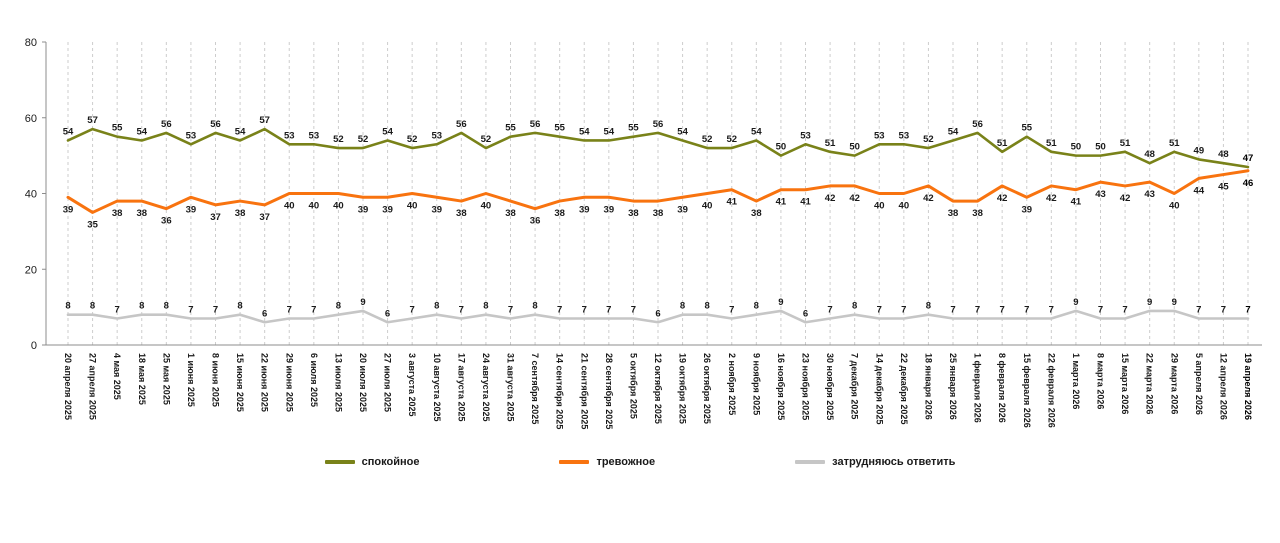 The image size is (1280, 543). I want to click on x-date-label: 30 ноября 2025, so click(830, 386).